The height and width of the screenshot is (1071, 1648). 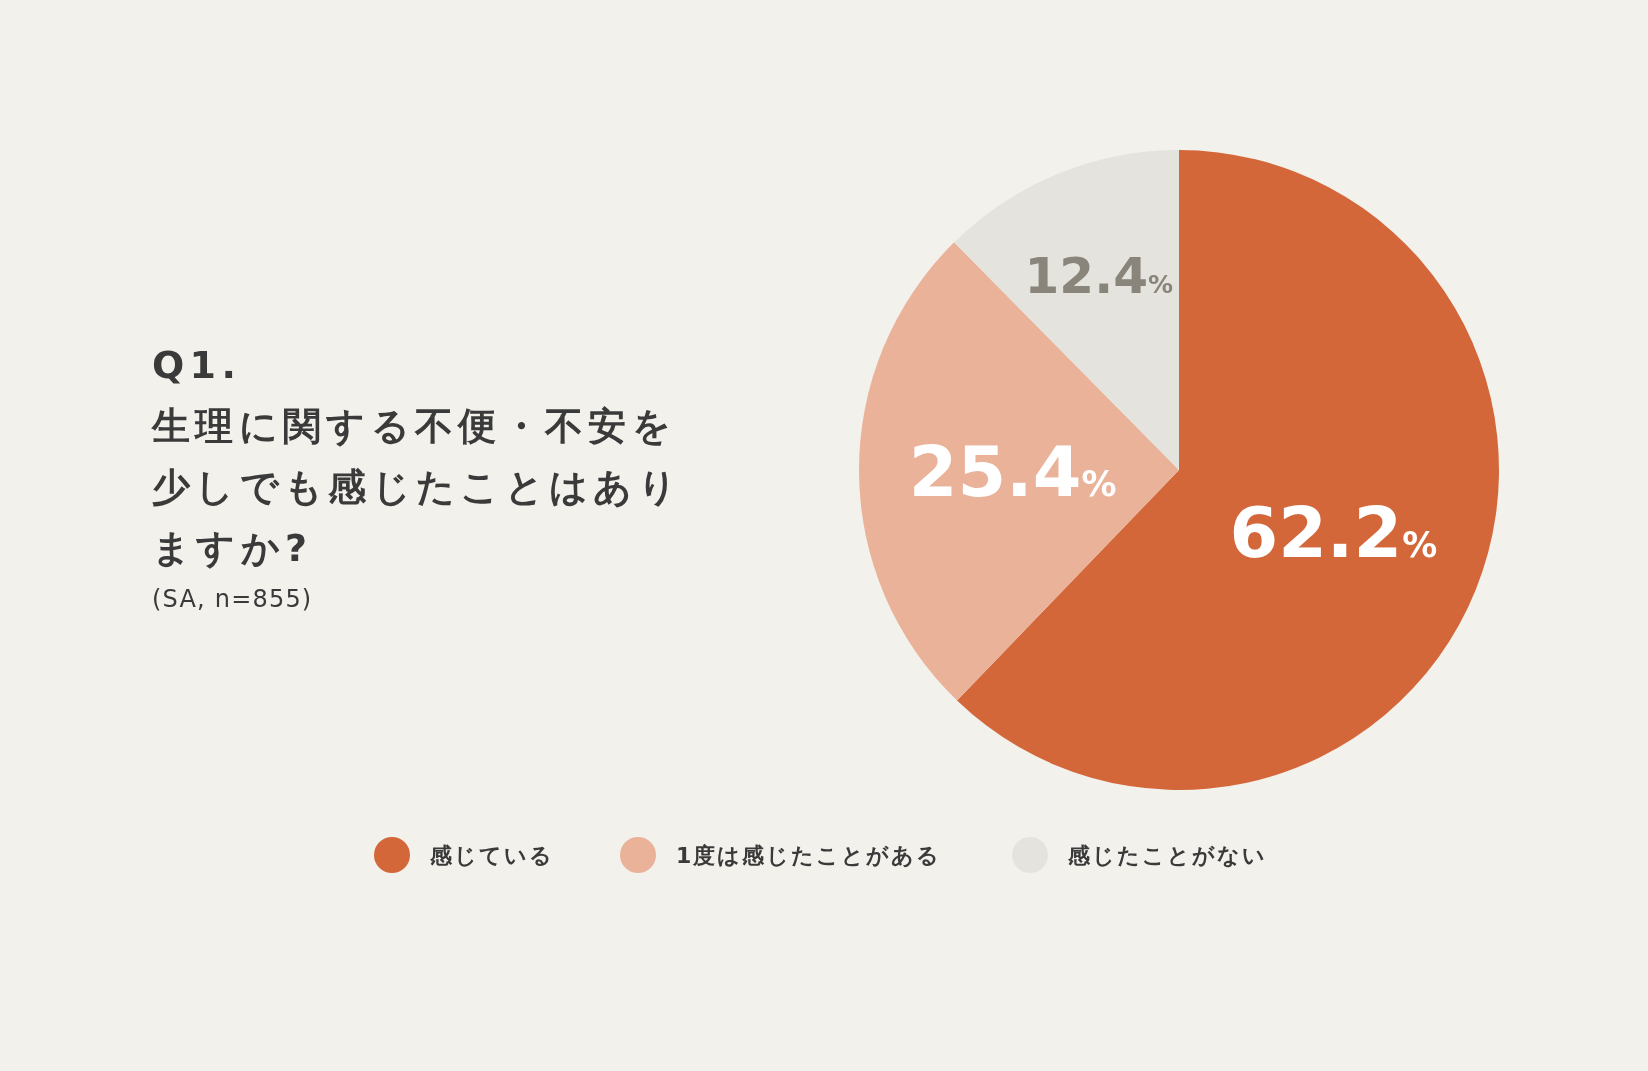 I want to click on data-label: 12.4%, so click(x=1099, y=275).